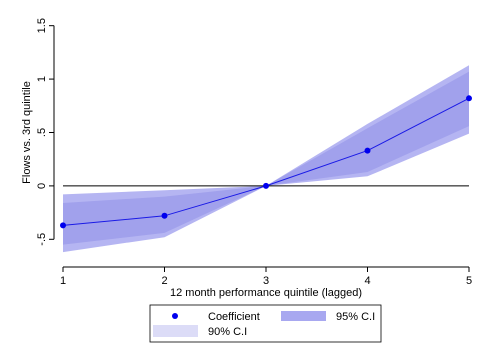 Image resolution: width=481 pixels, height=355 pixels. Describe the element at coordinates (469, 281) in the screenshot. I see `x-tick-label: 5` at that location.